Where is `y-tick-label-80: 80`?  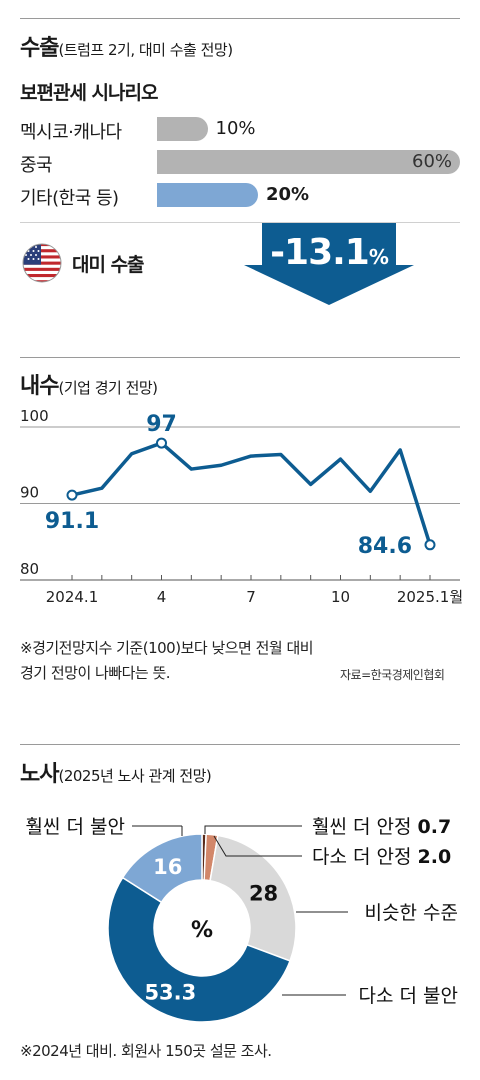
y-tick-label-80: 80 is located at coordinates (29, 569).